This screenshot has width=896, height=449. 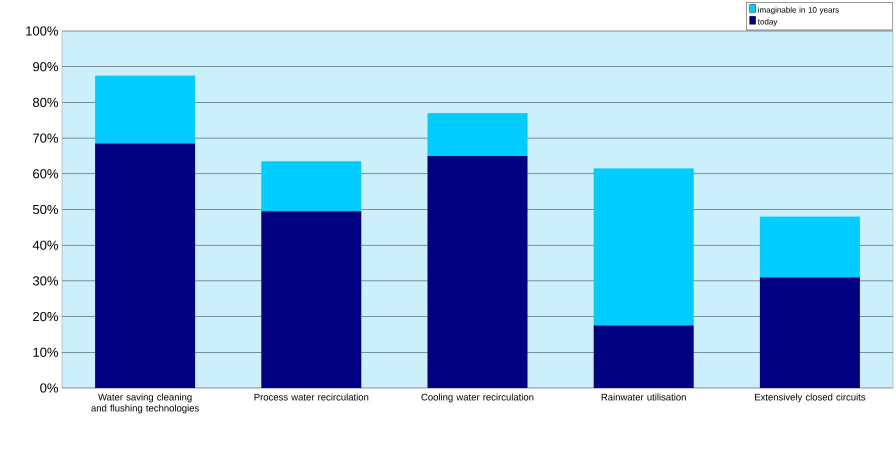 I want to click on y-tick-label: 30%, so click(x=45, y=281).